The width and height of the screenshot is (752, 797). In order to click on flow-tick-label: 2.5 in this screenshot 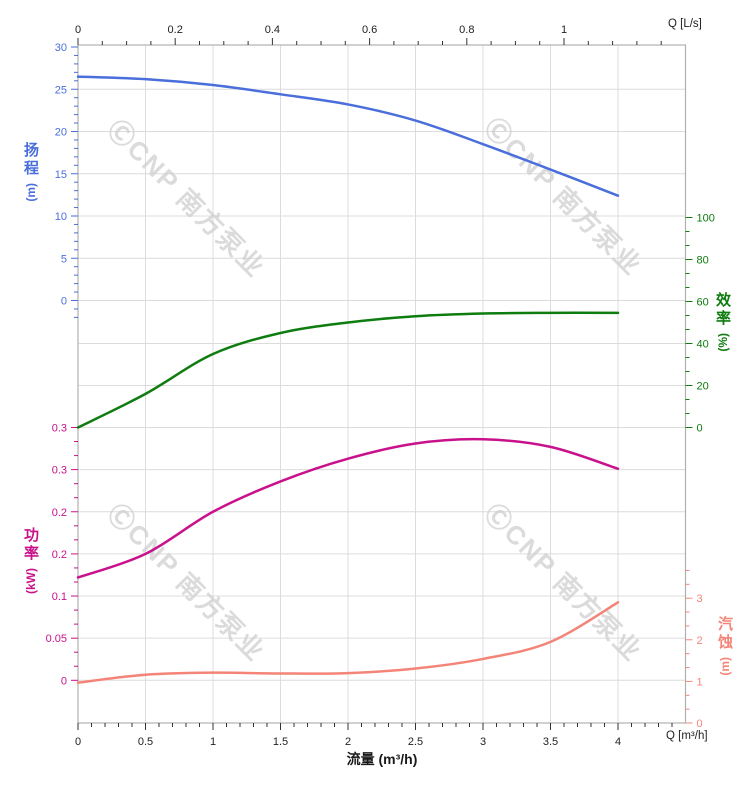, I will do `click(415, 742)`.